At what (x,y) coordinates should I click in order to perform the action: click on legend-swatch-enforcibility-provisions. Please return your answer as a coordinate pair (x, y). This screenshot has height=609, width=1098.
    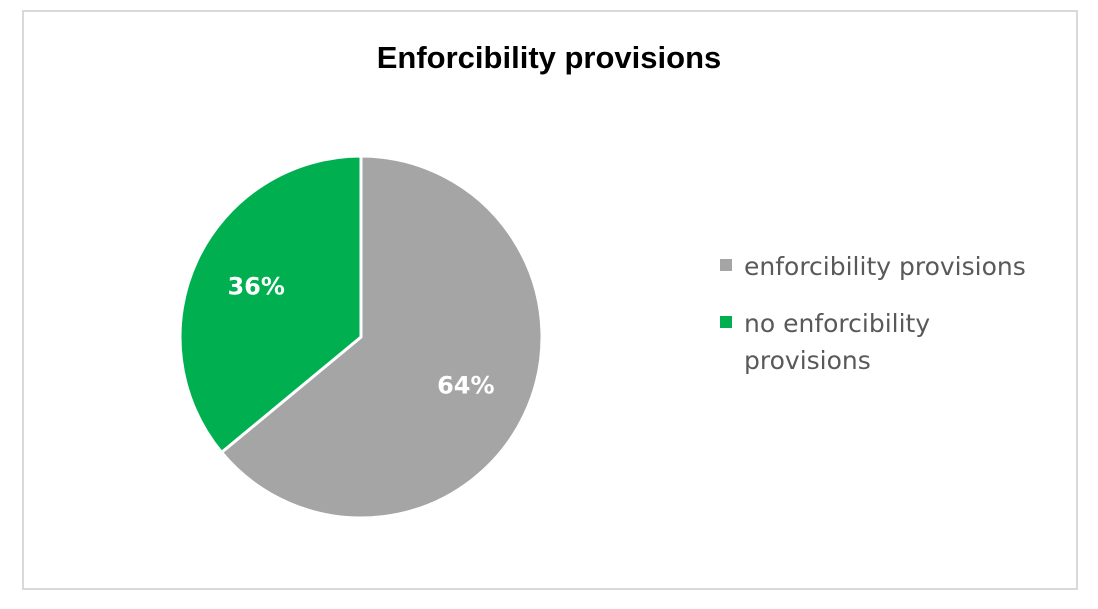
    Looking at the image, I should click on (726, 265).